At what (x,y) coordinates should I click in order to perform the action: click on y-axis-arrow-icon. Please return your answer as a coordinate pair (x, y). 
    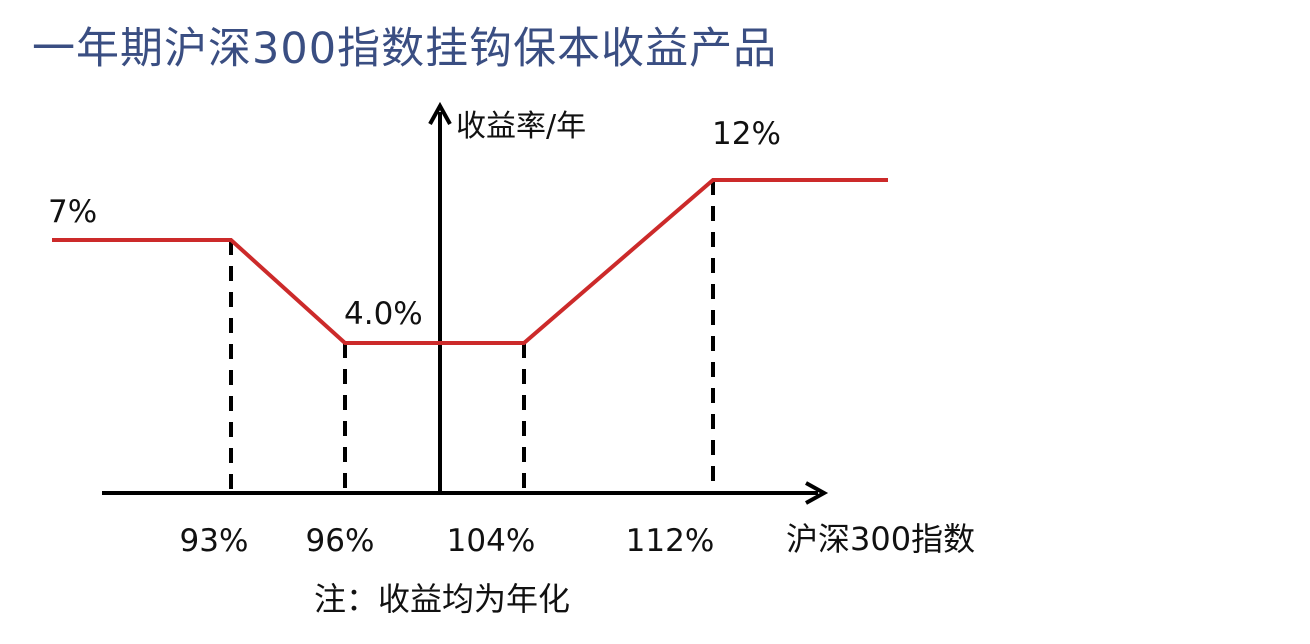
    Looking at the image, I should click on (440, 113).